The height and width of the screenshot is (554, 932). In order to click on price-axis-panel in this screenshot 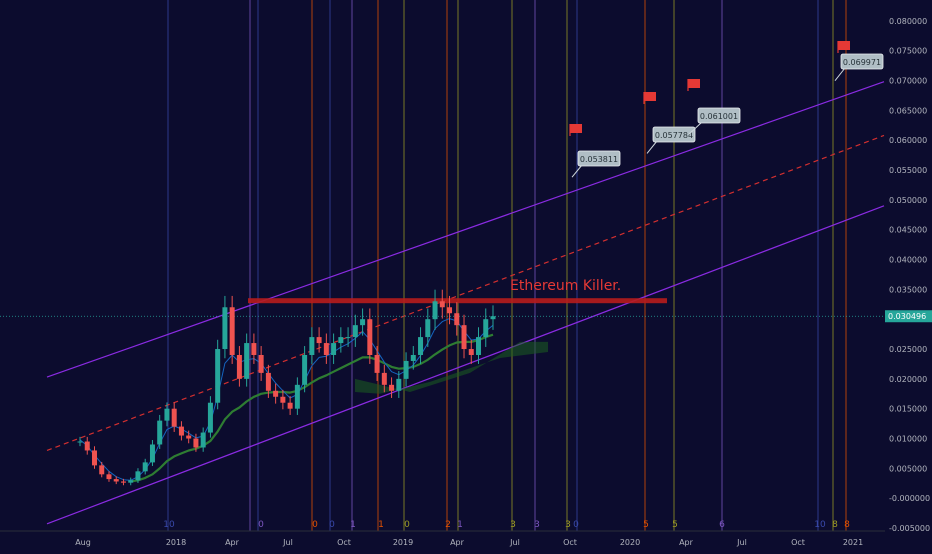, I will do `click(908, 275)`.